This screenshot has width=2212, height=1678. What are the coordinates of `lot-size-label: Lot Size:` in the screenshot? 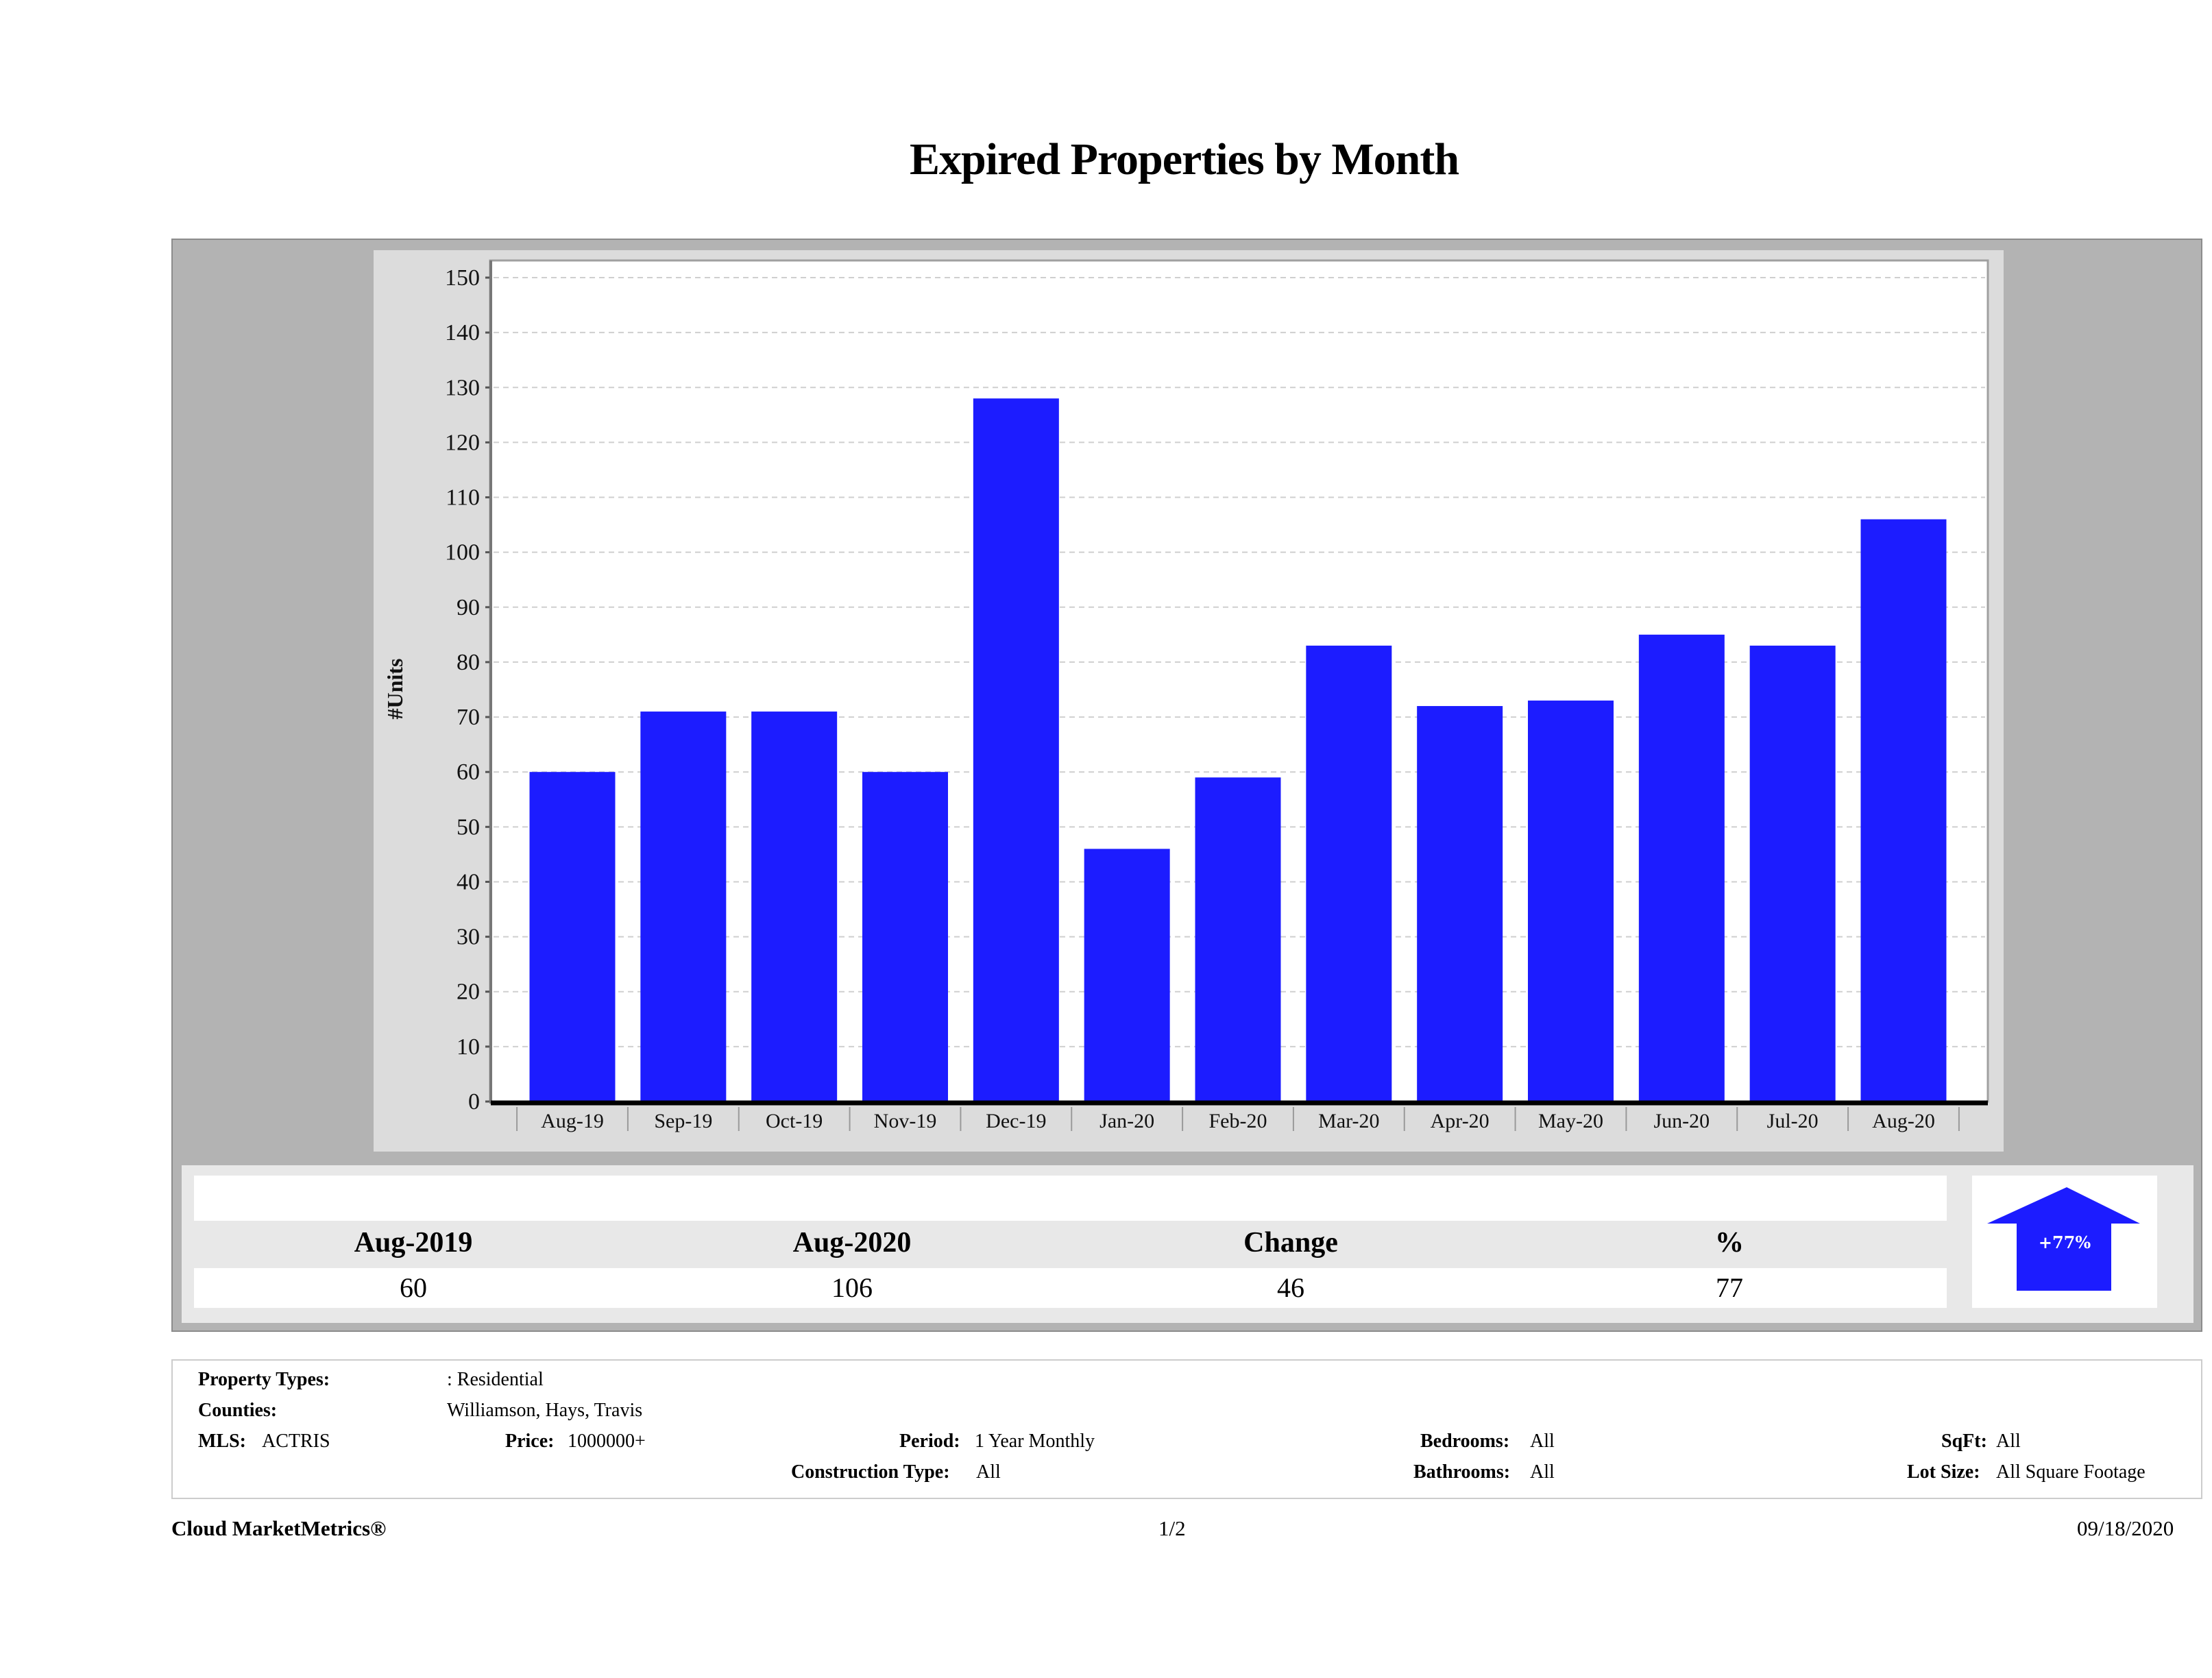 It's located at (1944, 1472).